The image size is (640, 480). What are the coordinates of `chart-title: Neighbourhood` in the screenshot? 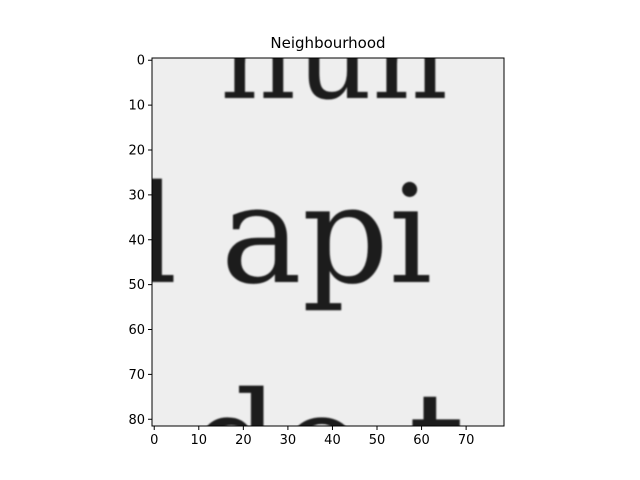 It's located at (327, 43).